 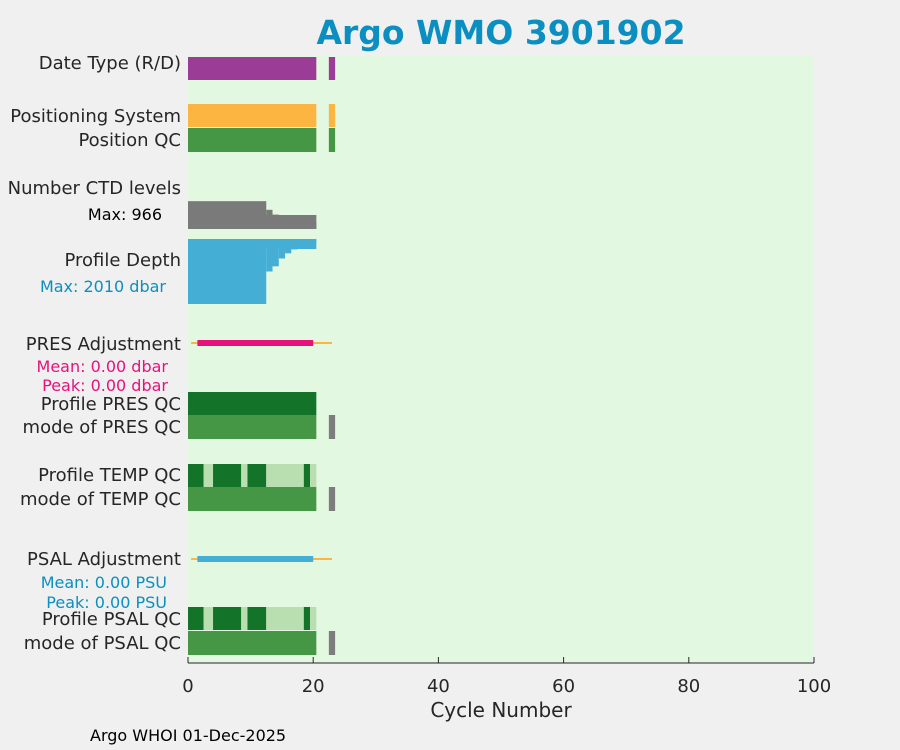 What do you see at coordinates (95, 116) in the screenshot?
I see `row-label-positioning-system: Positioning System` at bounding box center [95, 116].